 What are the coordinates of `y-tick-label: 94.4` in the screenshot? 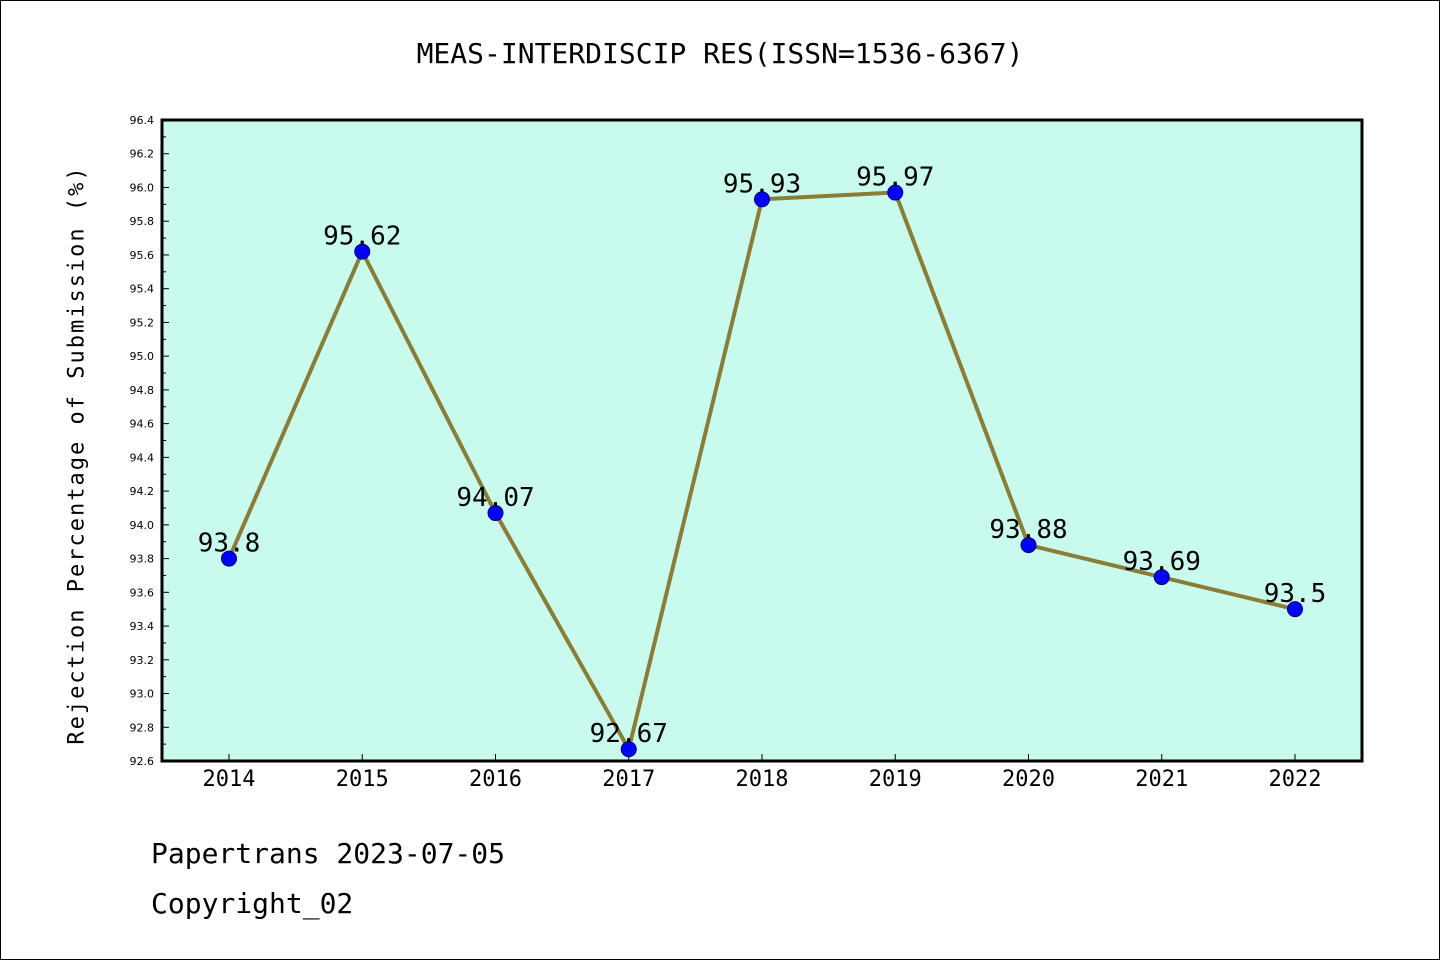 It's located at (142, 457).